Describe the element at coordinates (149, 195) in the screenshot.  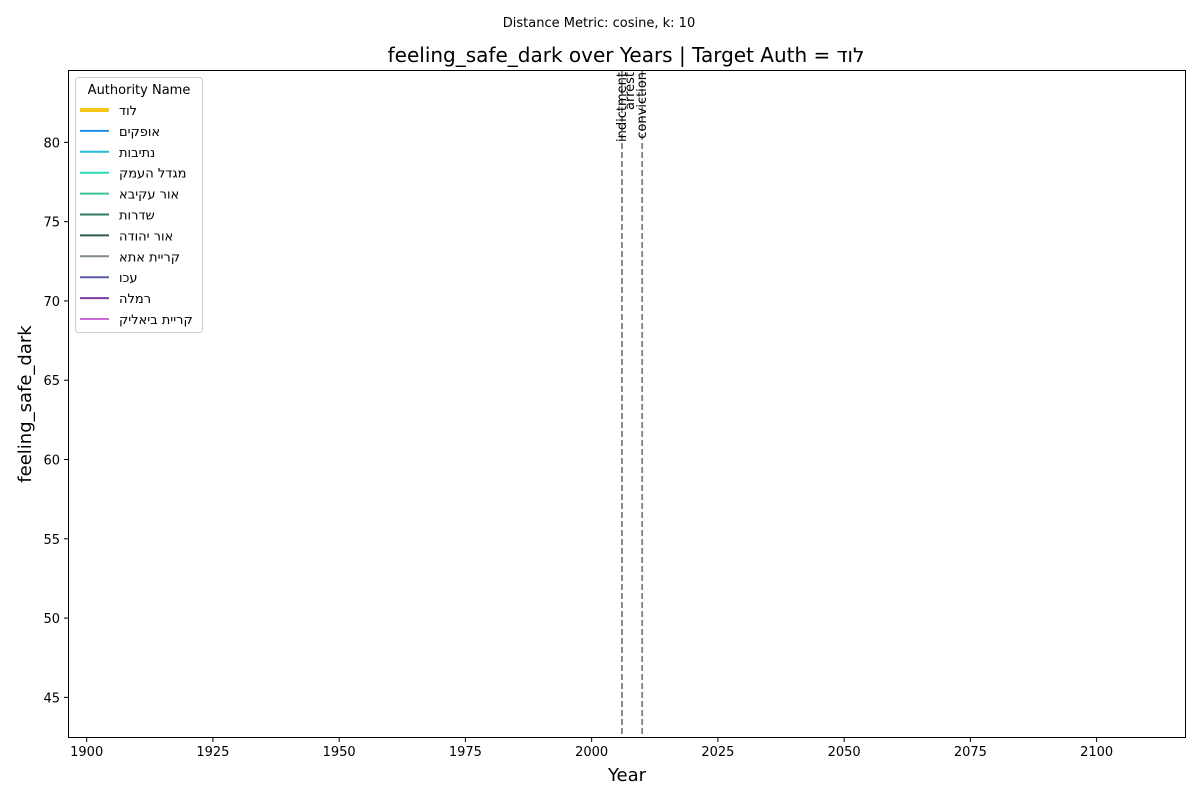
I see `legend-label: אור עקיבא` at that location.